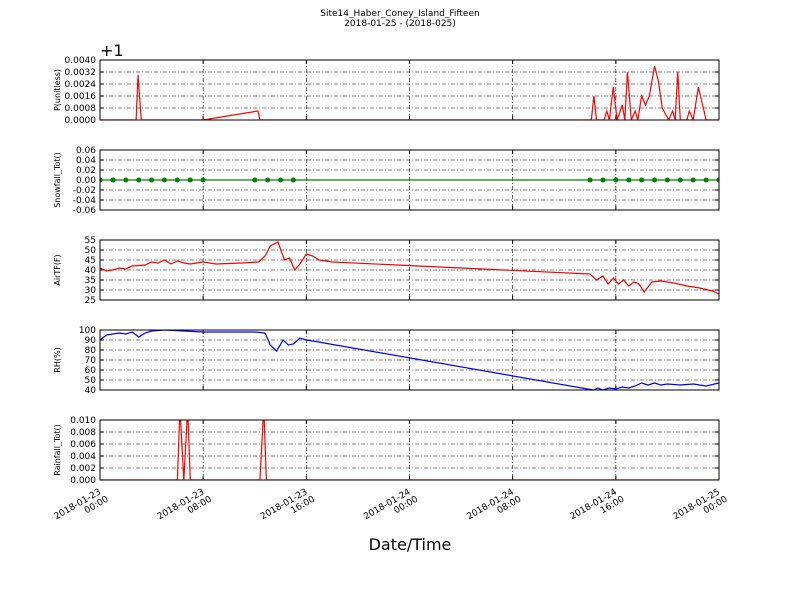 This screenshot has height=600, width=800. Describe the element at coordinates (90, 261) in the screenshot. I see `y-tick-label: 45` at that location.